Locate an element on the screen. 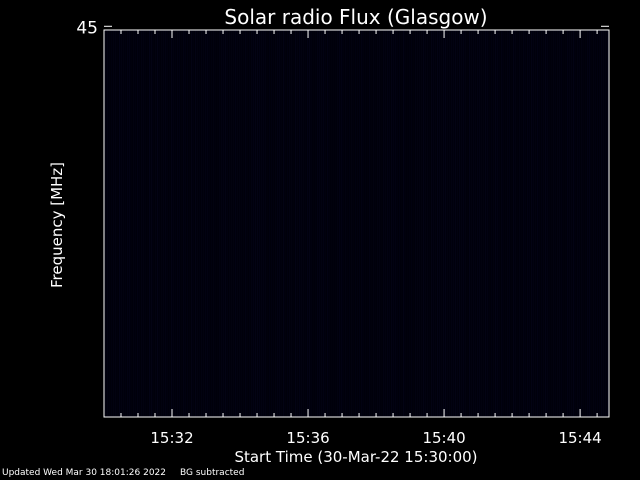 The image size is (640, 480). x-axis-label: Start Time (30-Mar-22 15:30:00) is located at coordinates (355, 457).